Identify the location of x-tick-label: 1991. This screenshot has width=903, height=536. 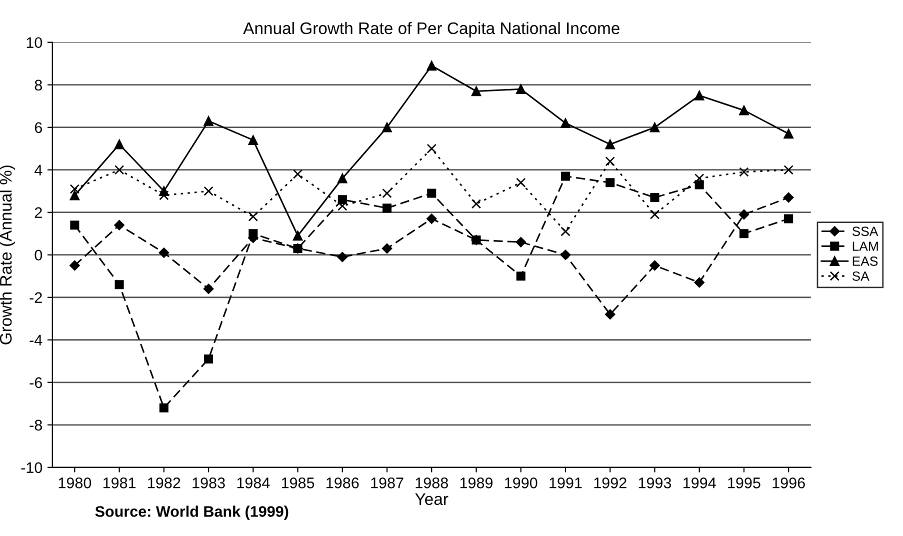
(566, 483).